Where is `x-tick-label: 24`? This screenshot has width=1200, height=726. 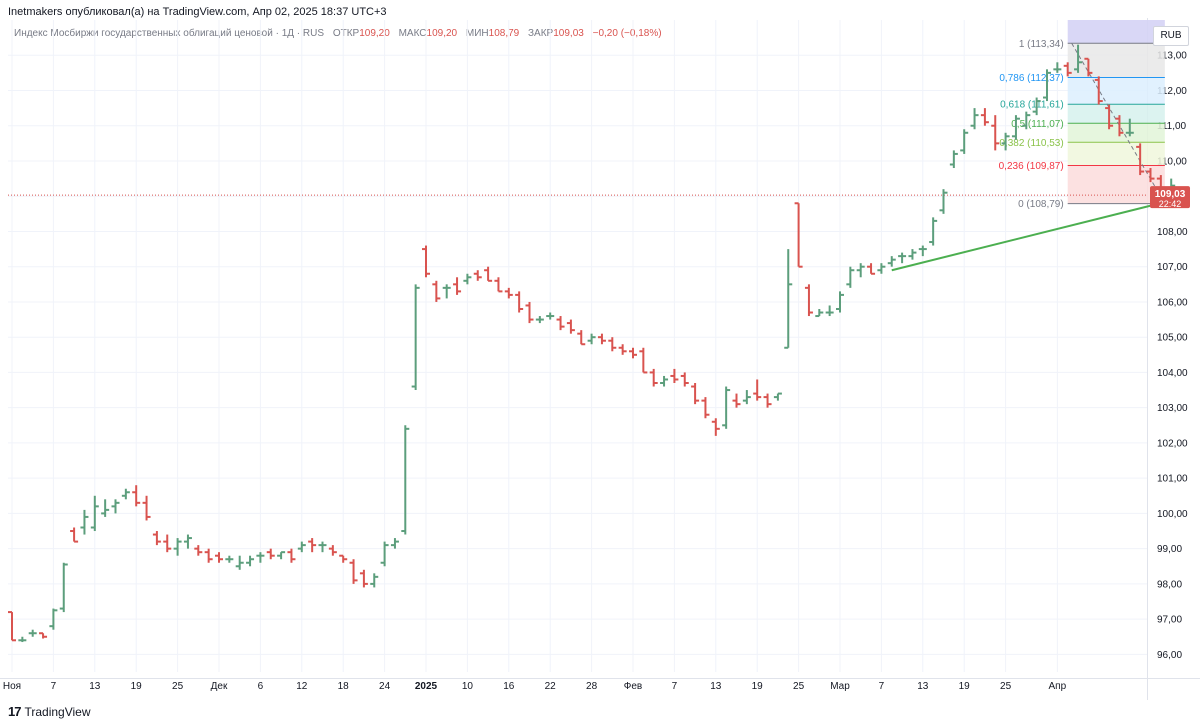
x-tick-label: 24 is located at coordinates (385, 686).